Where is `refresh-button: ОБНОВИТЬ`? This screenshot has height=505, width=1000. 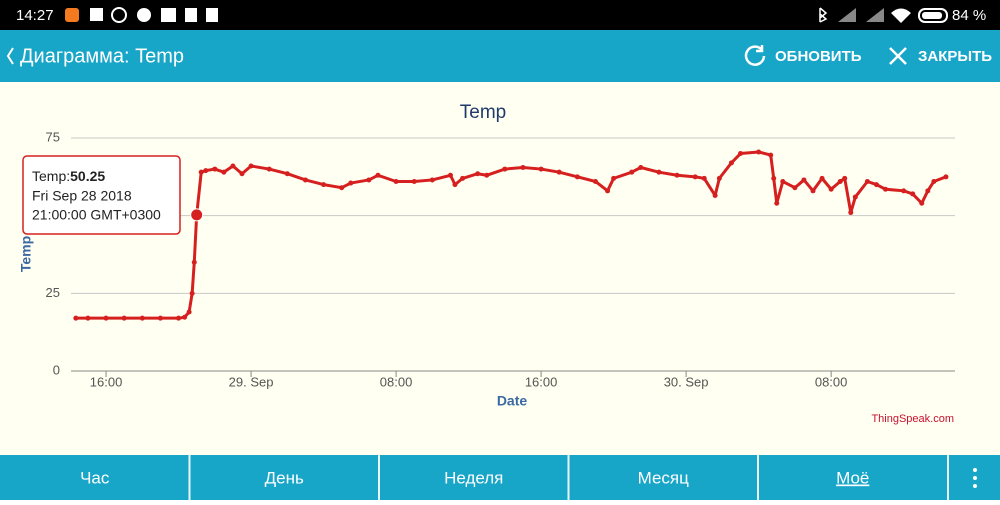
refresh-button: ОБНОВИТЬ is located at coordinates (818, 56).